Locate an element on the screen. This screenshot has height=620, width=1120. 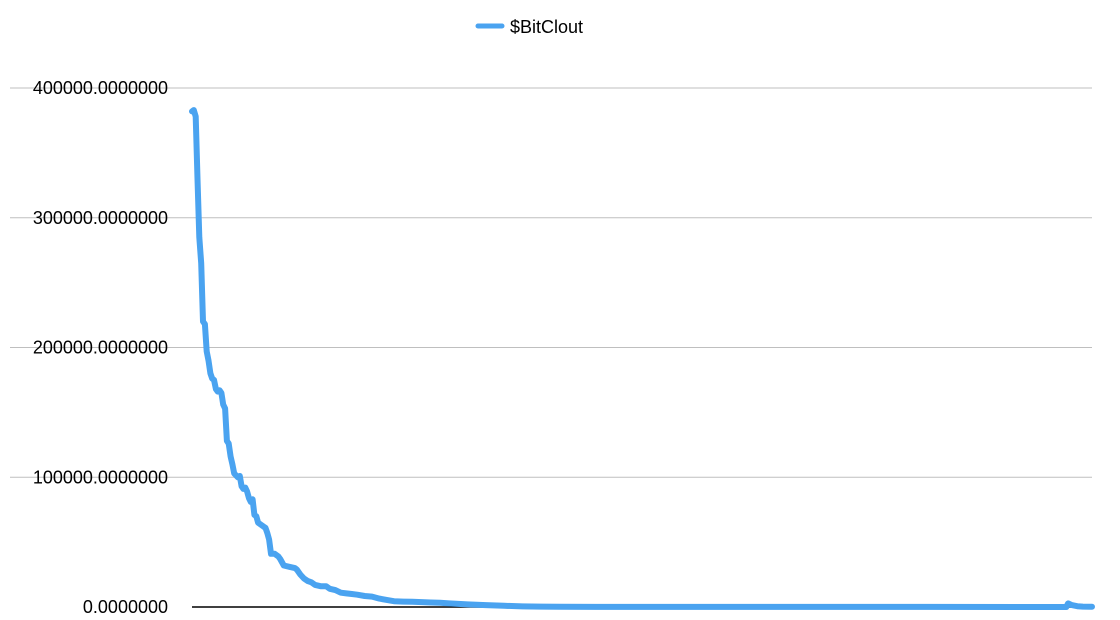
y-tick-label-1: 100000.0000000 is located at coordinates (100, 477).